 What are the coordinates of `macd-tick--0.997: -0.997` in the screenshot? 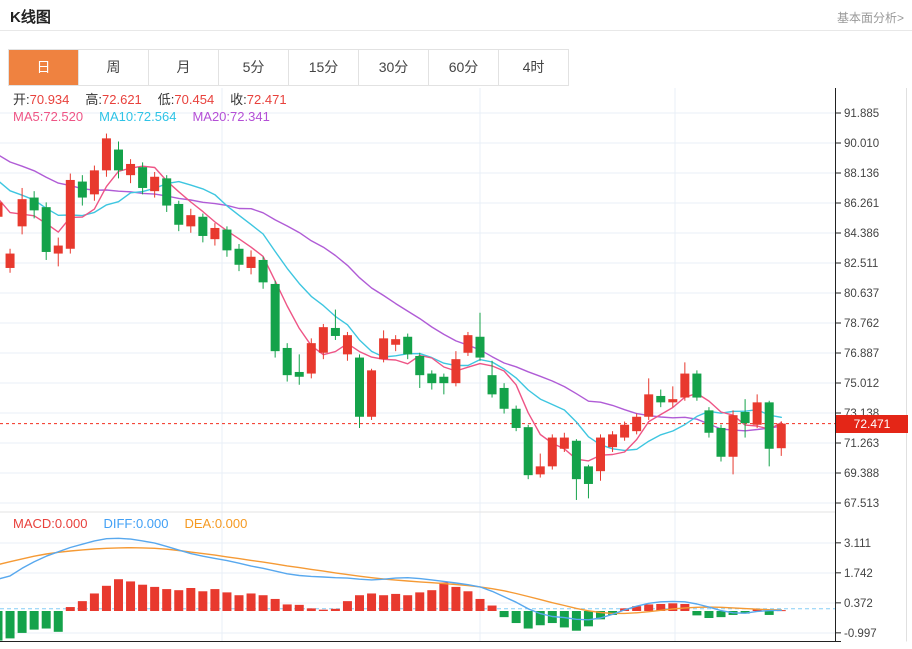 It's located at (860, 634).